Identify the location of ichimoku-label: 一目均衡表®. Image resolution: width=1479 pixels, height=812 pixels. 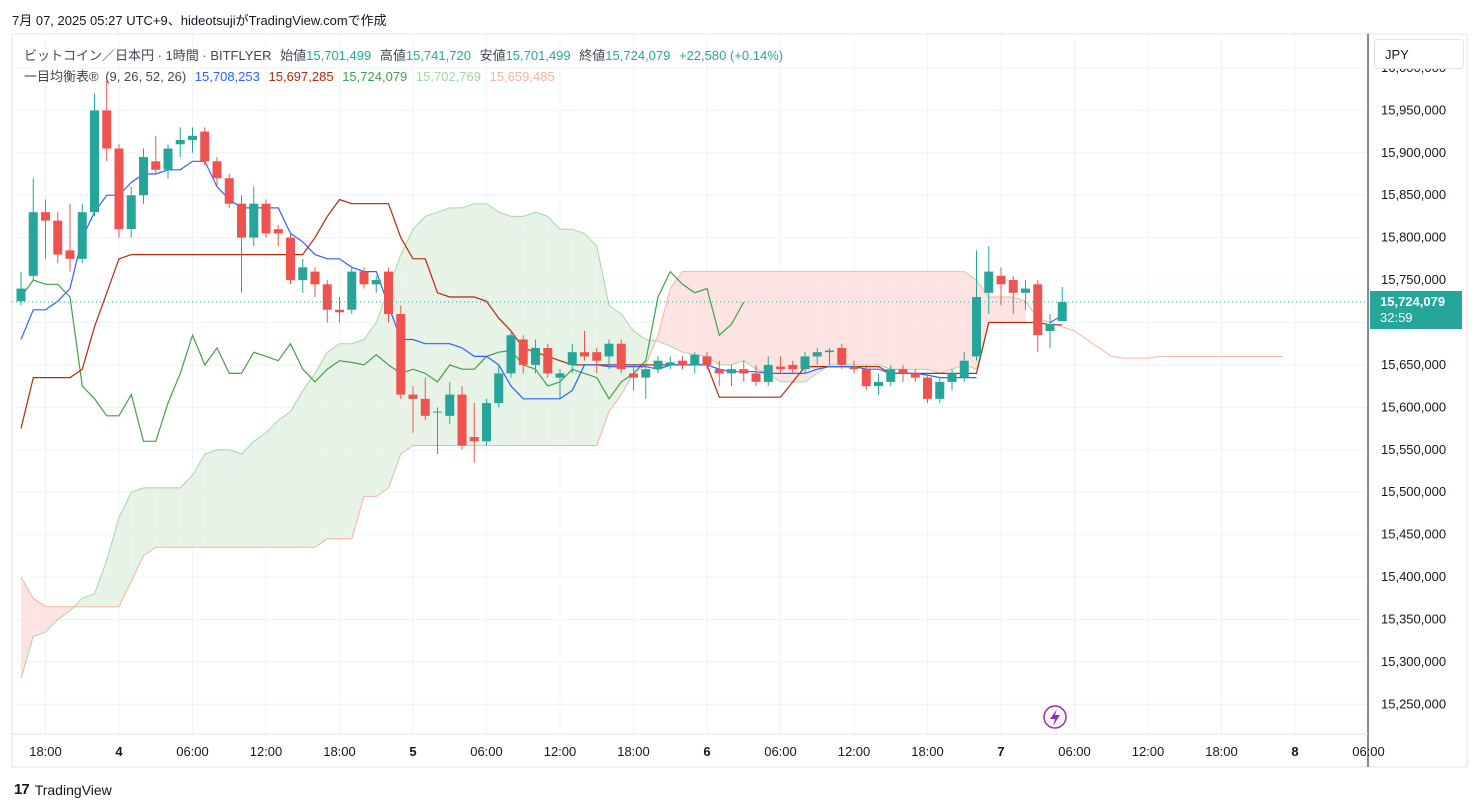
(61, 76).